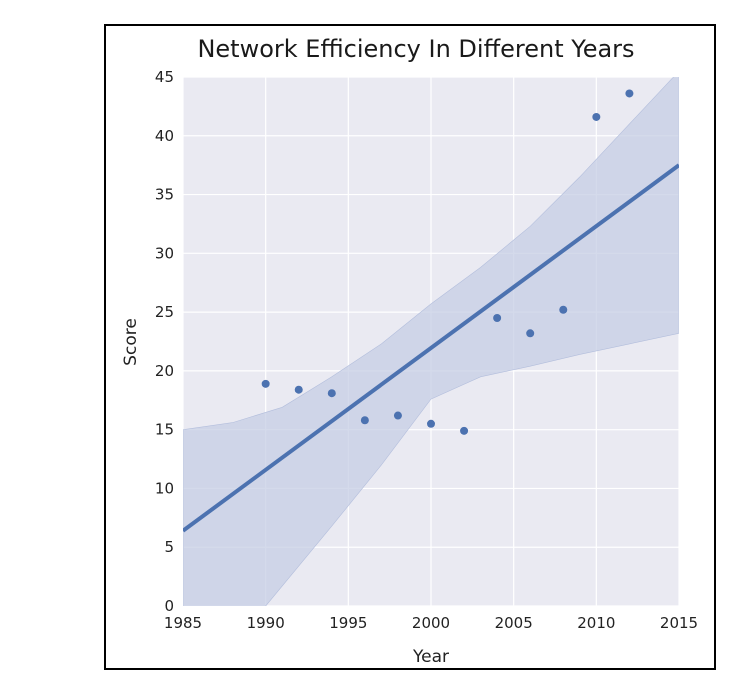 The image size is (748, 691). What do you see at coordinates (169, 547) in the screenshot?
I see `y-tick-label: 5` at bounding box center [169, 547].